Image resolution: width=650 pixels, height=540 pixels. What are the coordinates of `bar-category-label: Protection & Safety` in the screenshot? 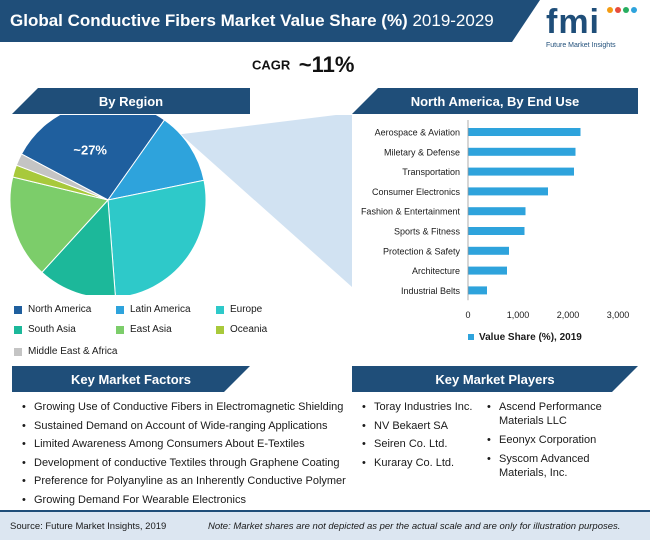 It's located at (422, 251).